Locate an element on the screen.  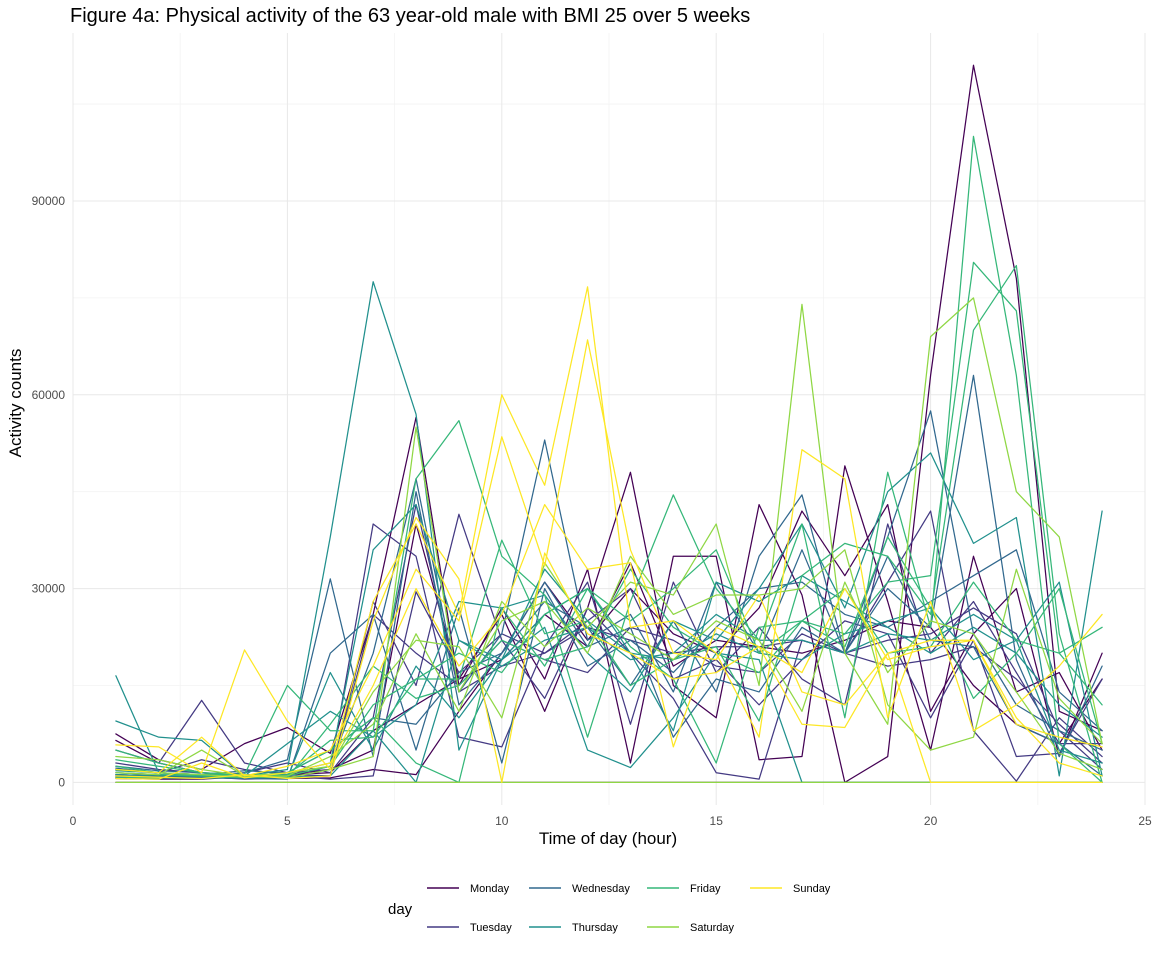
legend-label: Friday is located at coordinates (705, 889).